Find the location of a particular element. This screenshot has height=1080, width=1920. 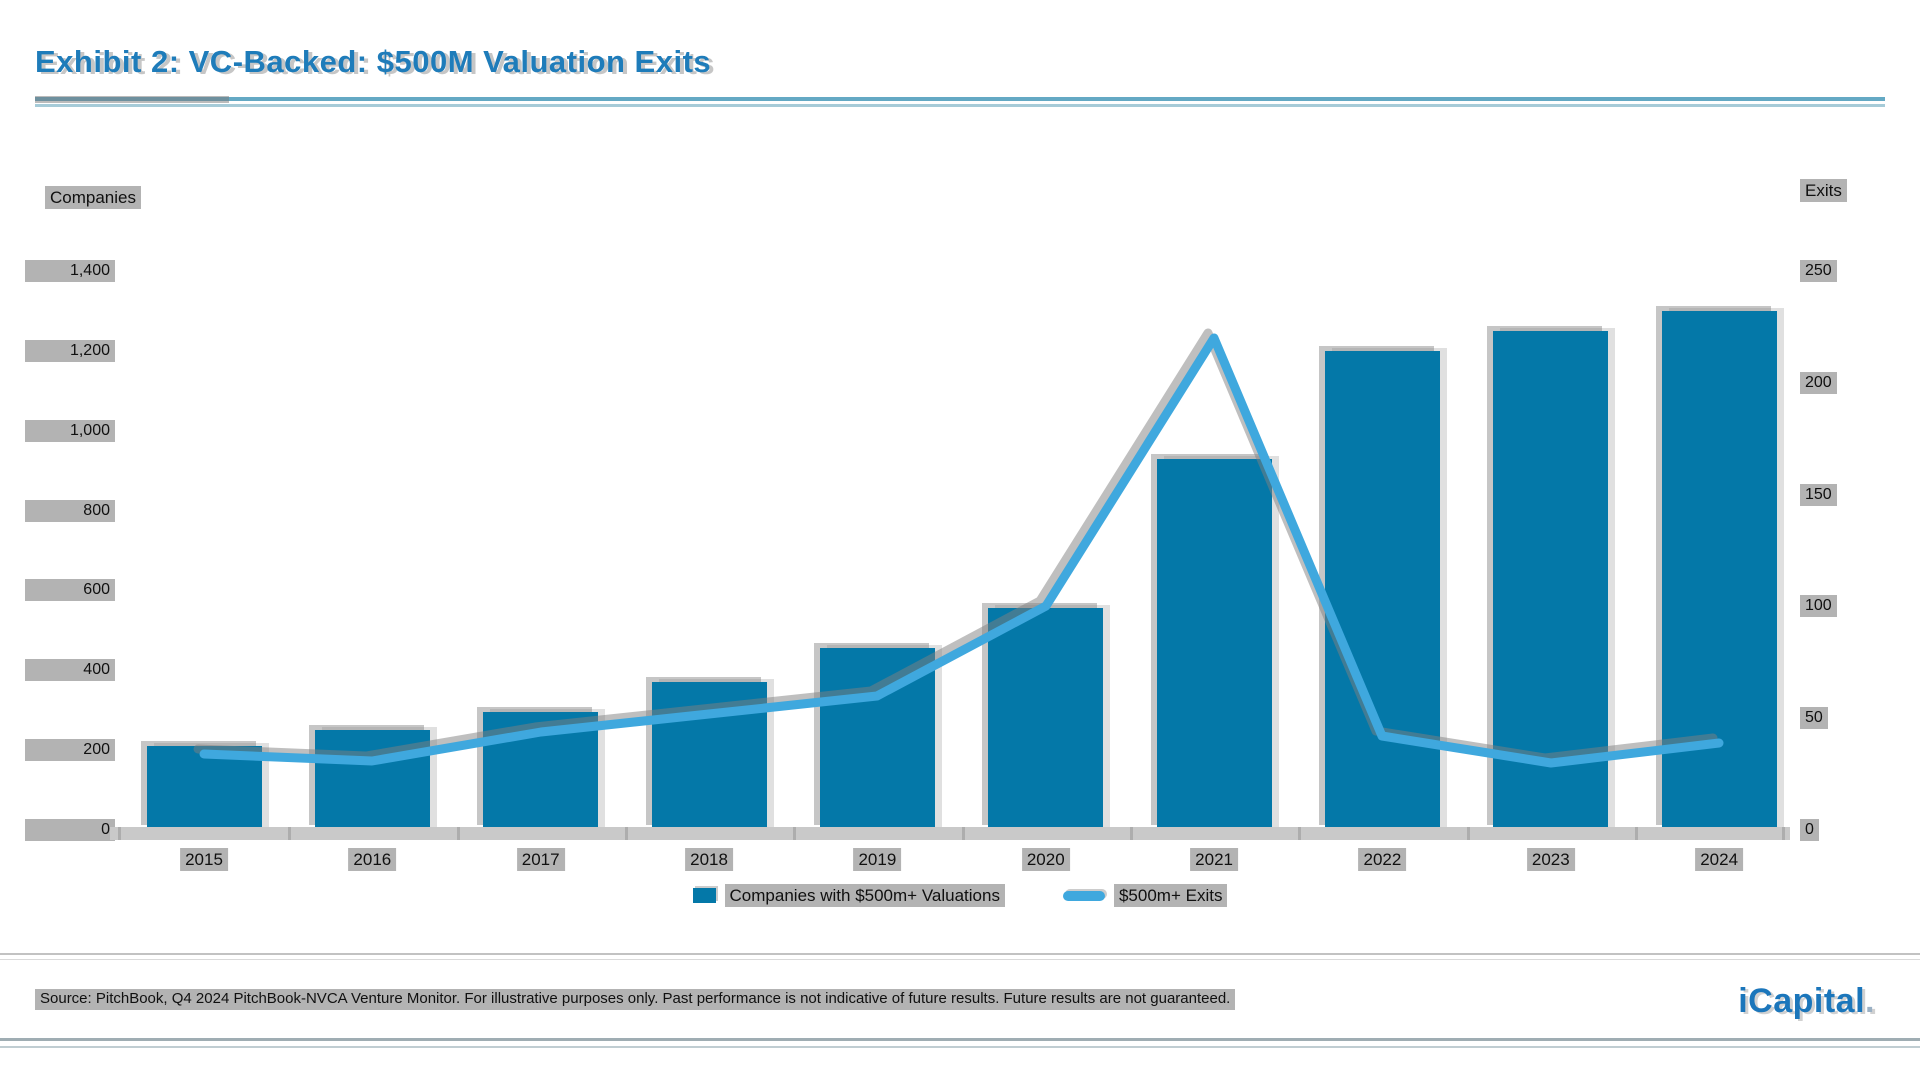

x-axis-label-2024: 2024 is located at coordinates (1719, 860).